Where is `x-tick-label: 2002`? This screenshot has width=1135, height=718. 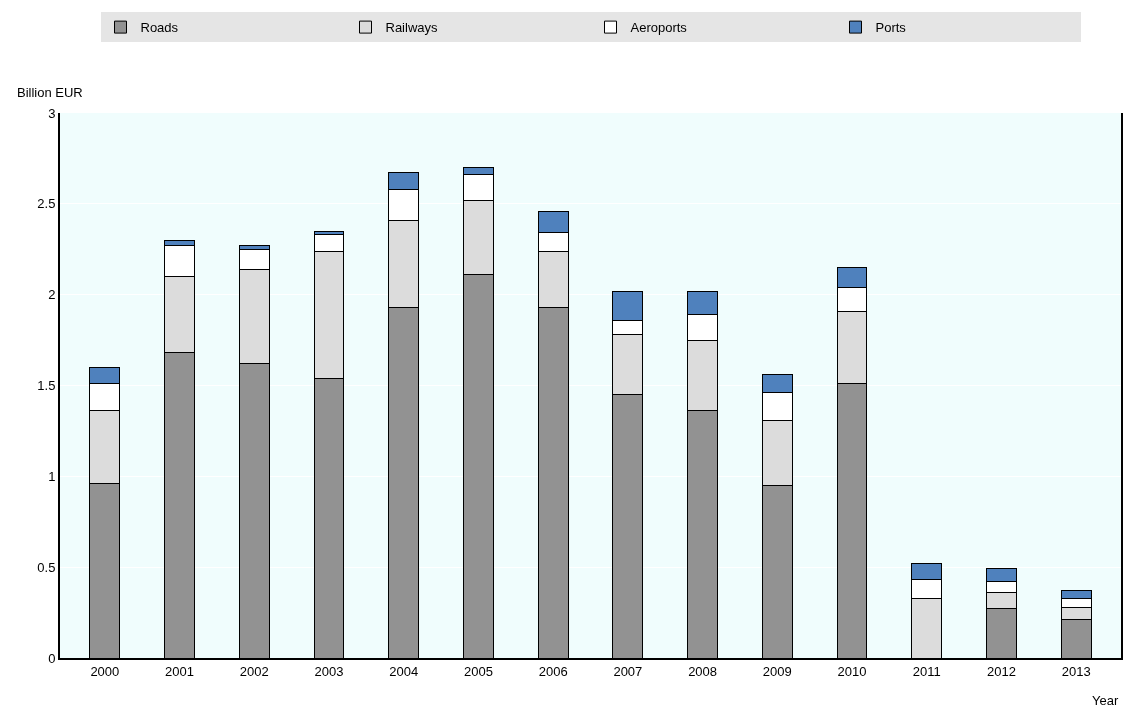 x-tick-label: 2002 is located at coordinates (254, 671).